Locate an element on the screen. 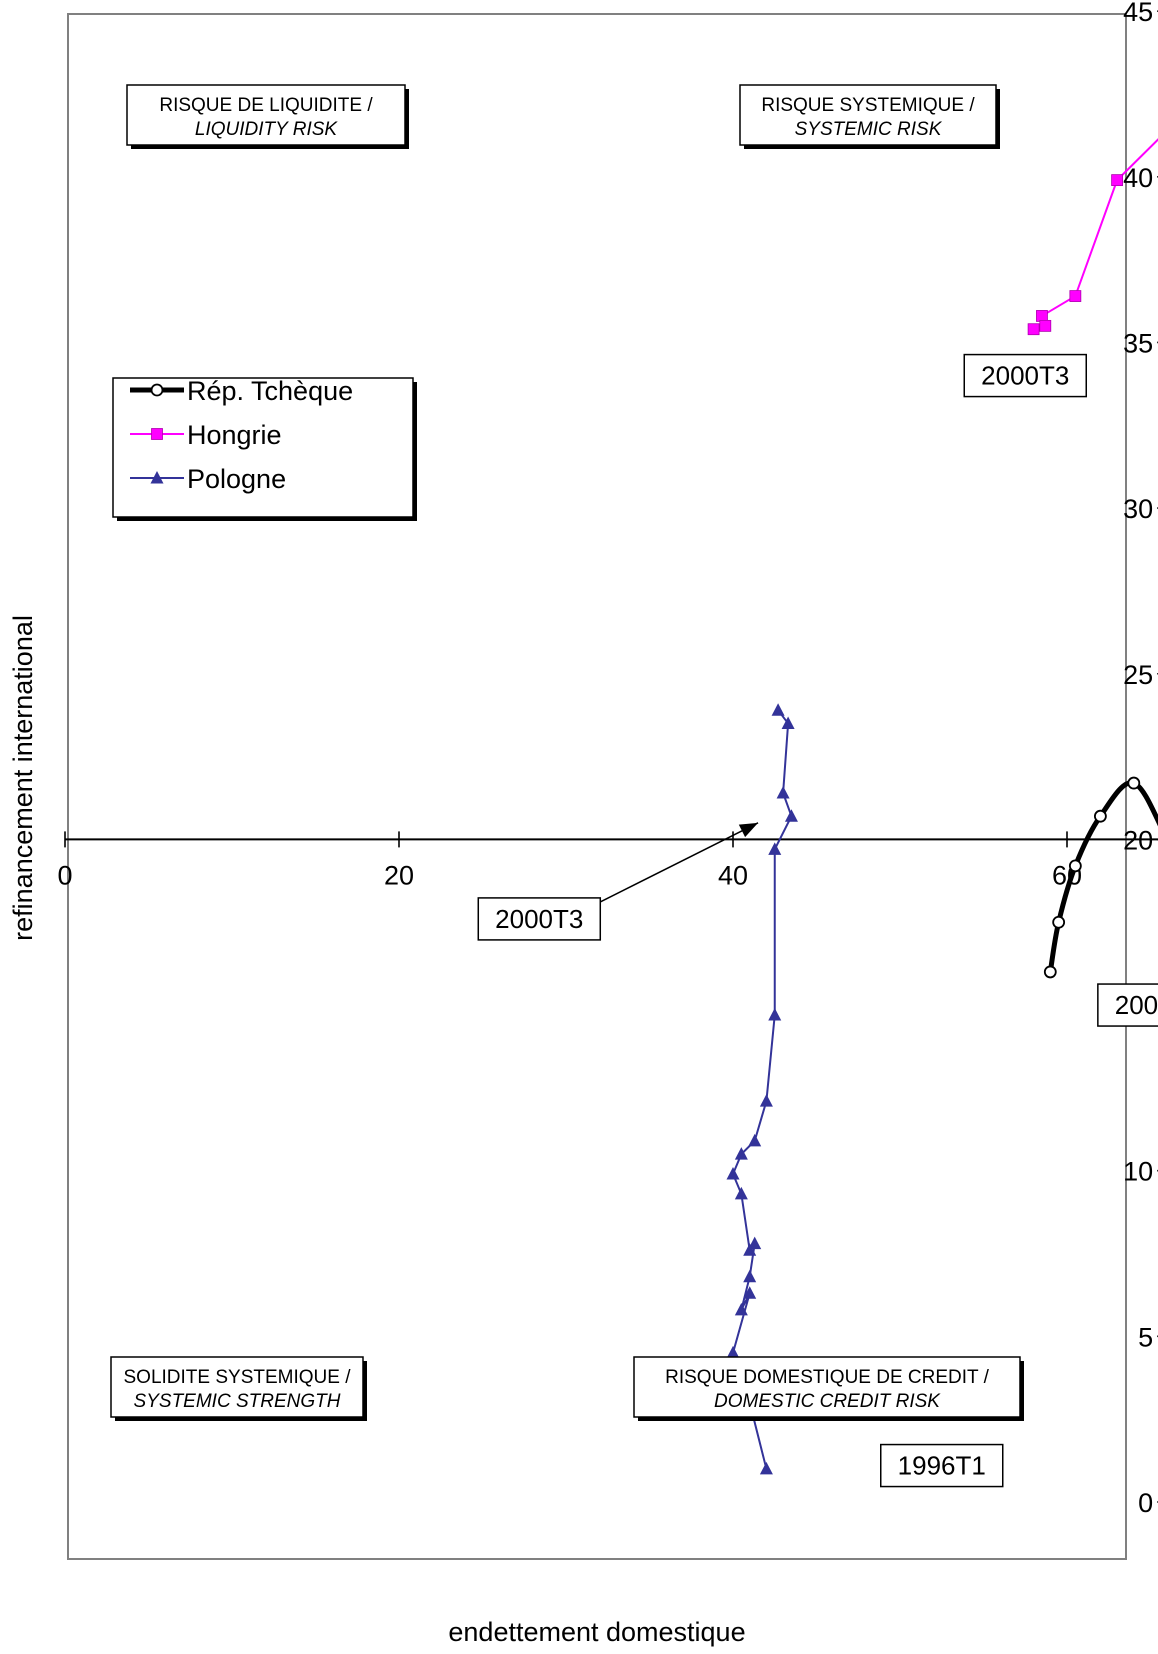 This screenshot has height=1654, width=1158. y-tick-label: 10 is located at coordinates (1138, 1172).